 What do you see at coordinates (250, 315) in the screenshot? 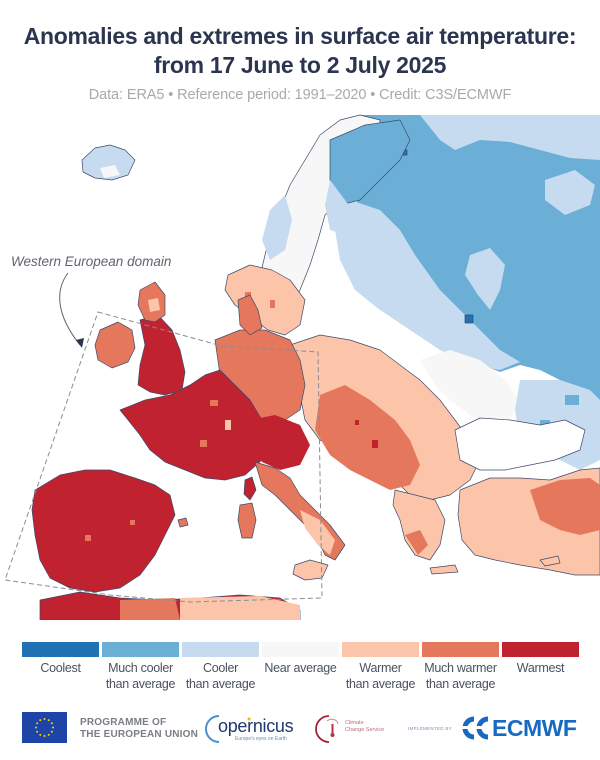
I see `region-denmark` at bounding box center [250, 315].